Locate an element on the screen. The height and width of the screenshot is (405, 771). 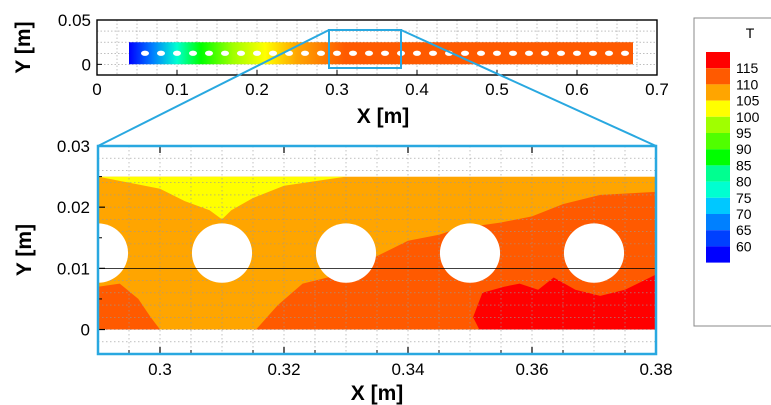
overview-x-tick-label: 0.2 is located at coordinates (257, 89).